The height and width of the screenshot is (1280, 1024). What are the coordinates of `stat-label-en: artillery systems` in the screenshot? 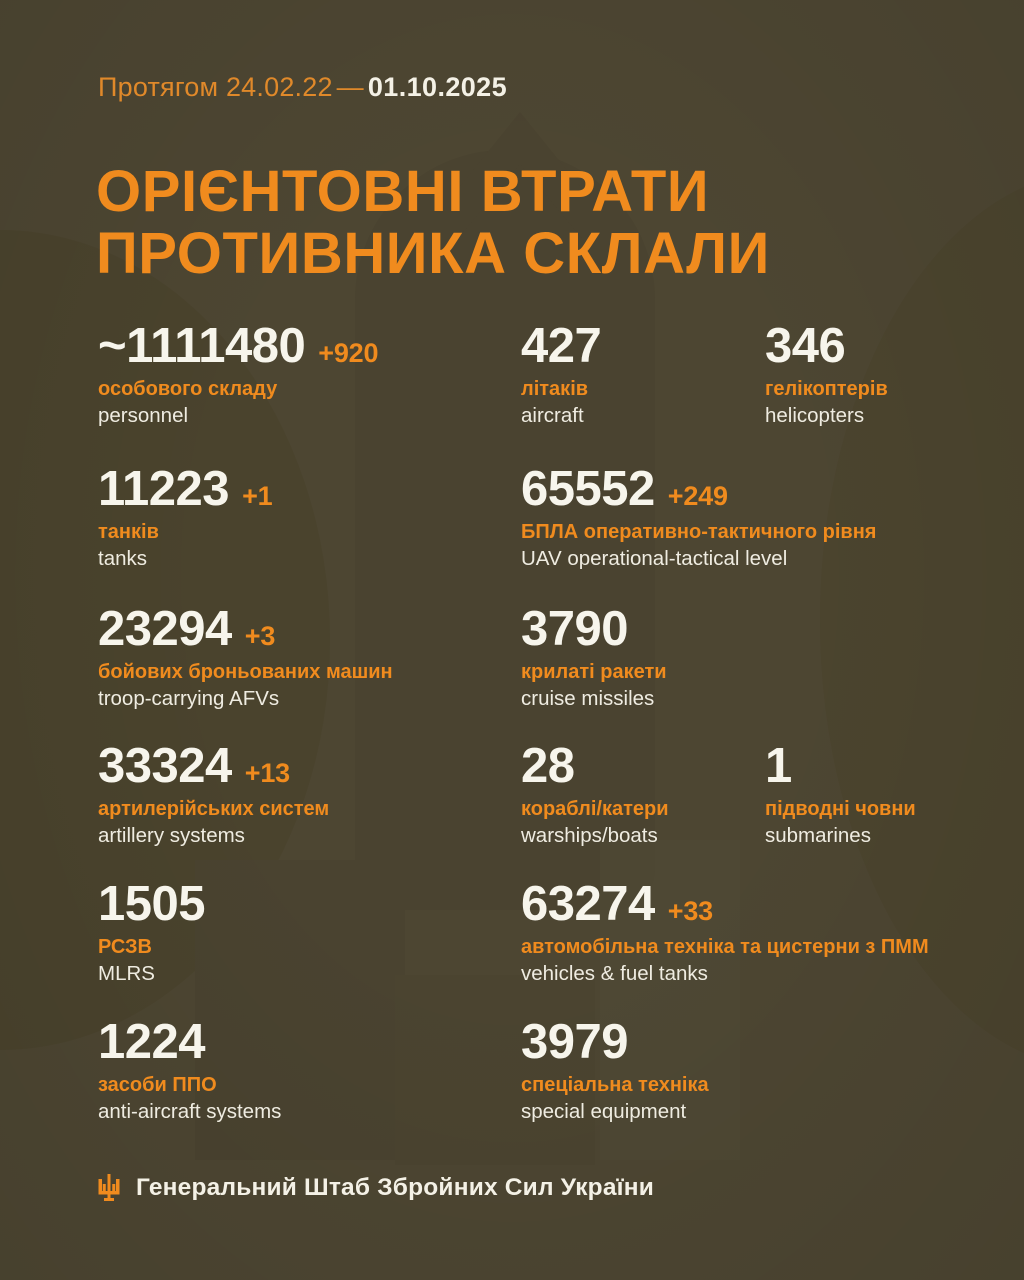 It's located at (171, 835).